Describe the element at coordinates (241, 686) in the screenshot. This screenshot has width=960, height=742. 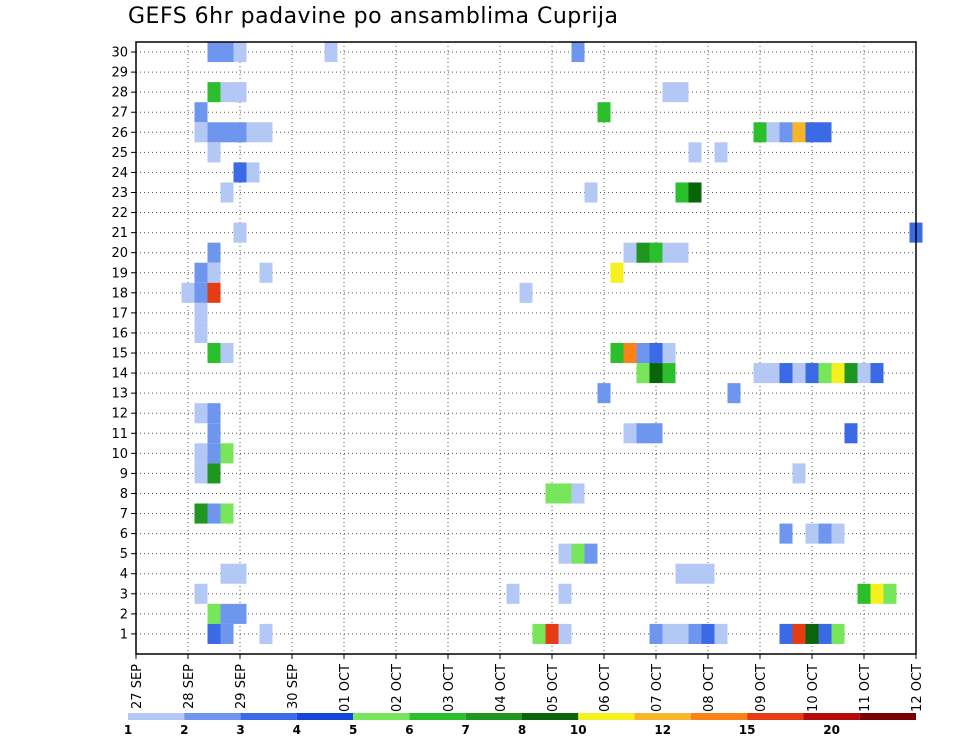
I see `x-tick-label: 29 SEP` at that location.